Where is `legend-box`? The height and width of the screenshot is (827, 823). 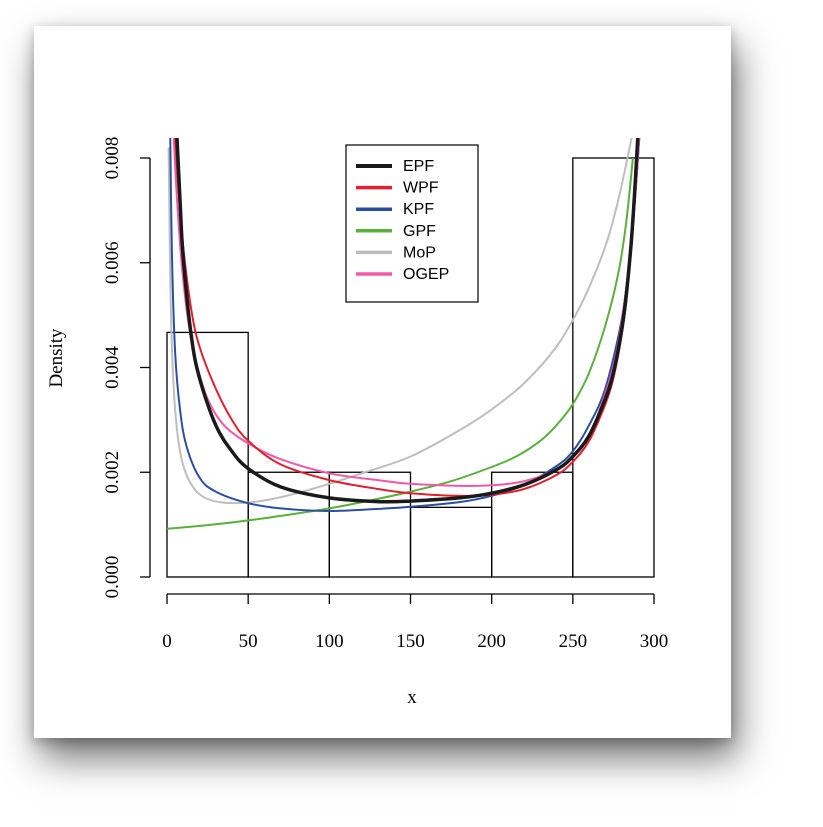 legend-box is located at coordinates (412, 223).